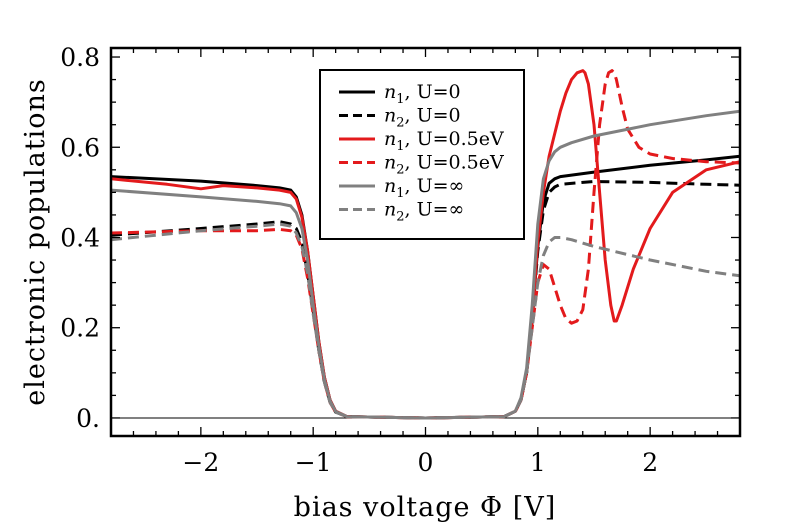 The image size is (806, 528). Describe the element at coordinates (80, 328) in the screenshot. I see `y-tick-label: 0.2` at that location.